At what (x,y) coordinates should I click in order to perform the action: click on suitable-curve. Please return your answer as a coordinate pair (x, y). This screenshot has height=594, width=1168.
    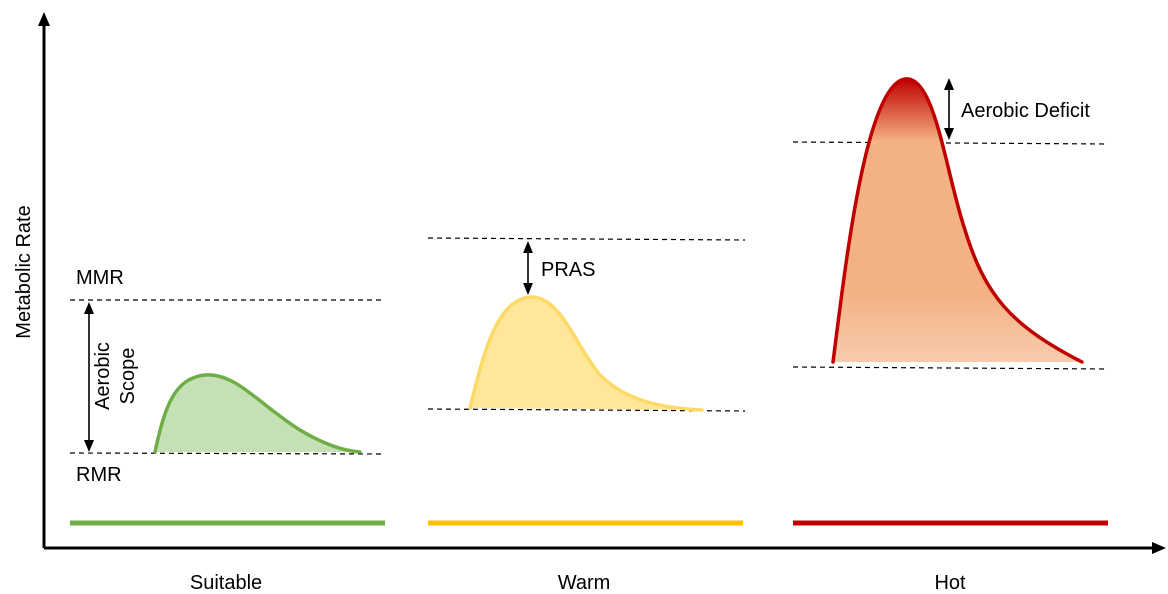
    Looking at the image, I should click on (257, 413).